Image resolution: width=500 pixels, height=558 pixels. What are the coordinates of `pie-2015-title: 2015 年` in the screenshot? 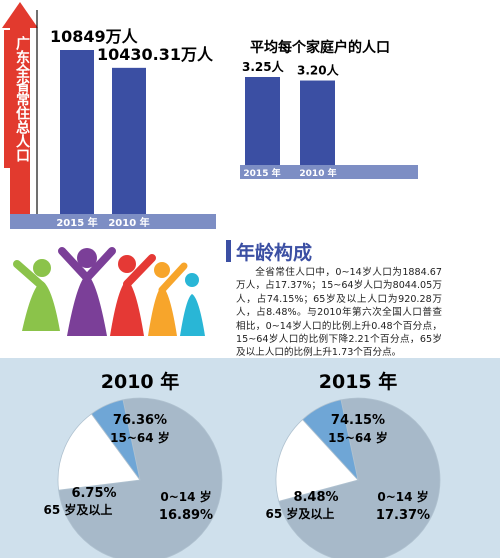 It's located at (358, 381).